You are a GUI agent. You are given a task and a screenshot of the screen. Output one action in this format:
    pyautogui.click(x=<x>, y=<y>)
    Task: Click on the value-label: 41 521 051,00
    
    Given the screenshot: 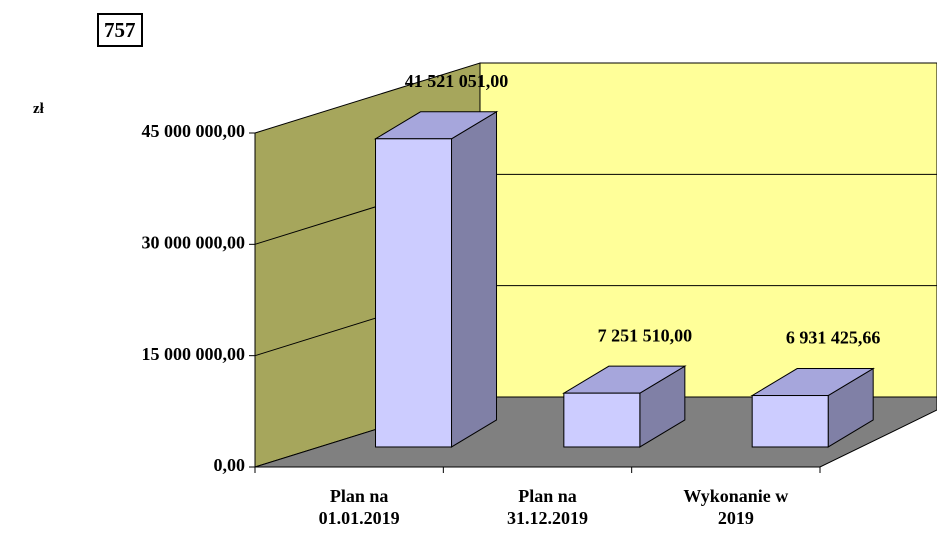 What is the action you would take?
    pyautogui.click(x=457, y=81)
    